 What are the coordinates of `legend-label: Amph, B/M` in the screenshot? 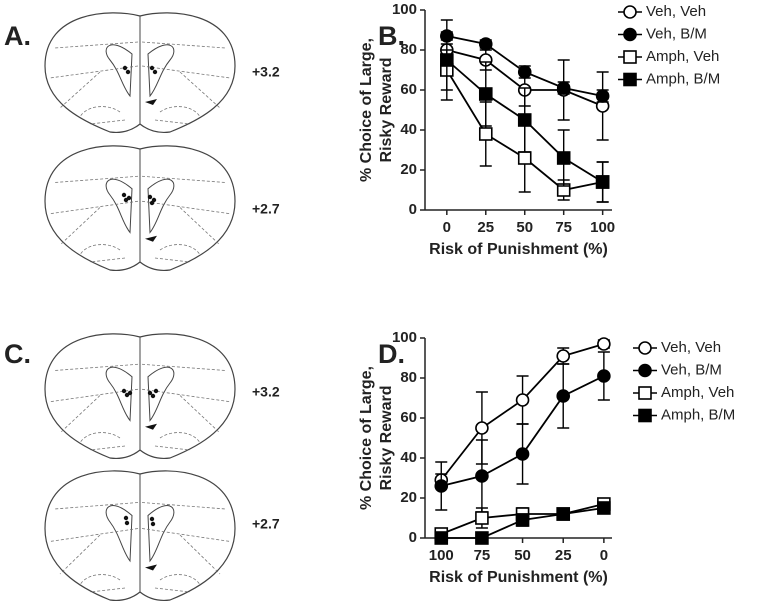 It's located at (683, 78).